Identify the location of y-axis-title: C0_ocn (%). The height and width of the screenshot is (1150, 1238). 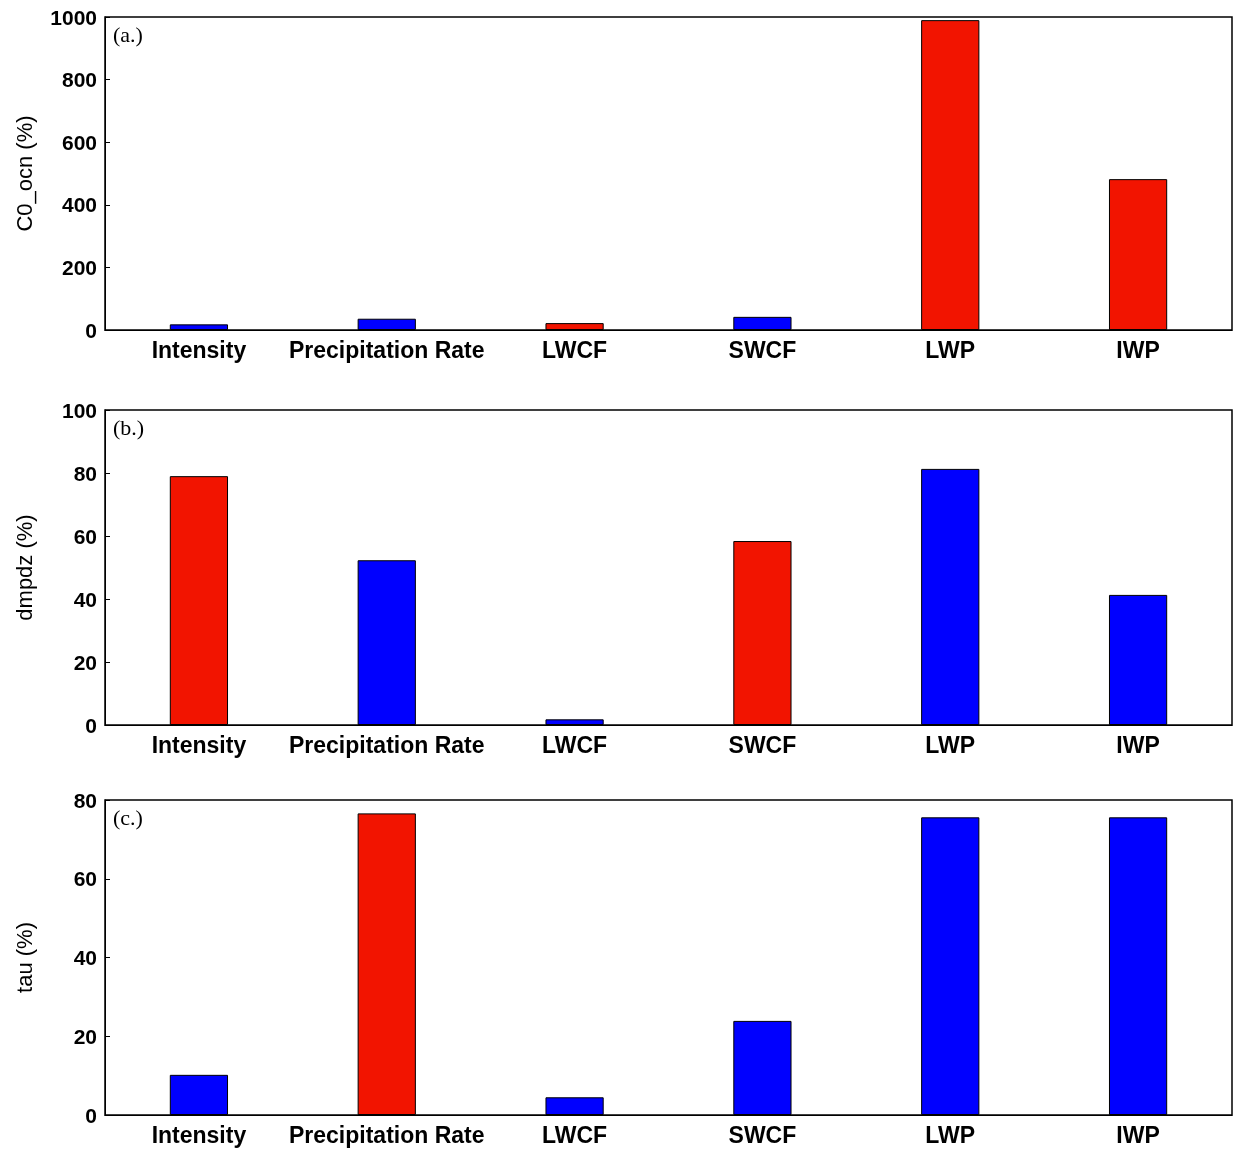
(24, 173).